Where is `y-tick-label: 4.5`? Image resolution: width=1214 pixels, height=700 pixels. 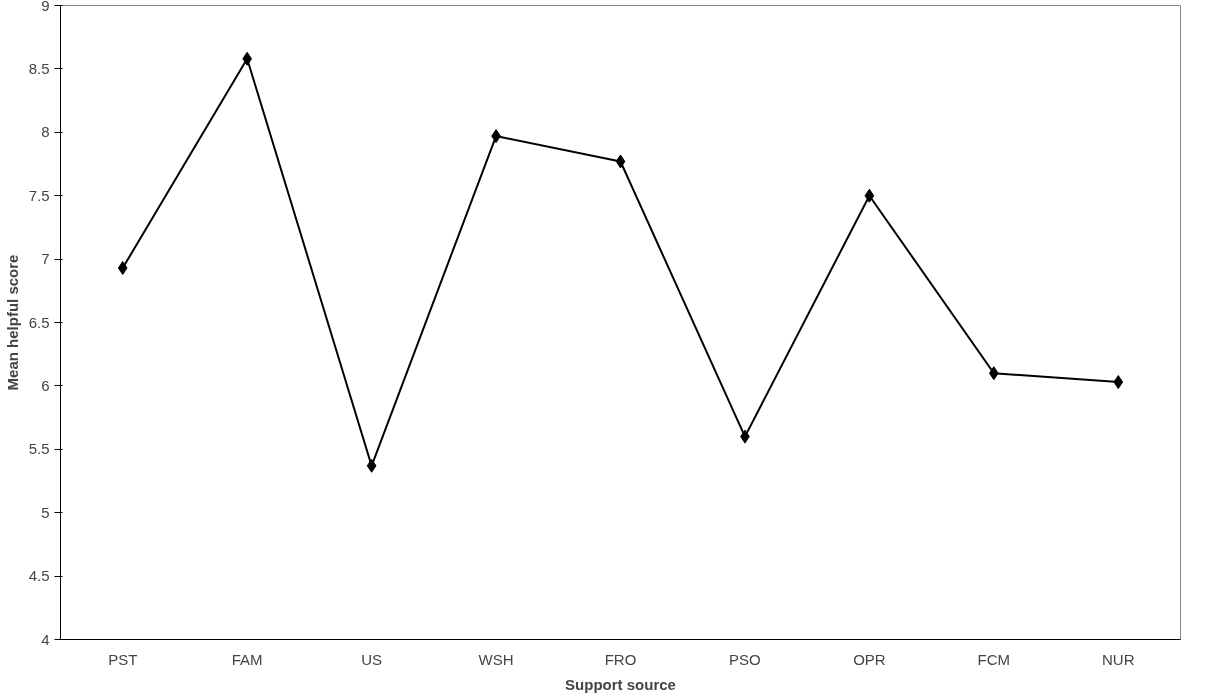 y-tick-label: 4.5 is located at coordinates (39, 576).